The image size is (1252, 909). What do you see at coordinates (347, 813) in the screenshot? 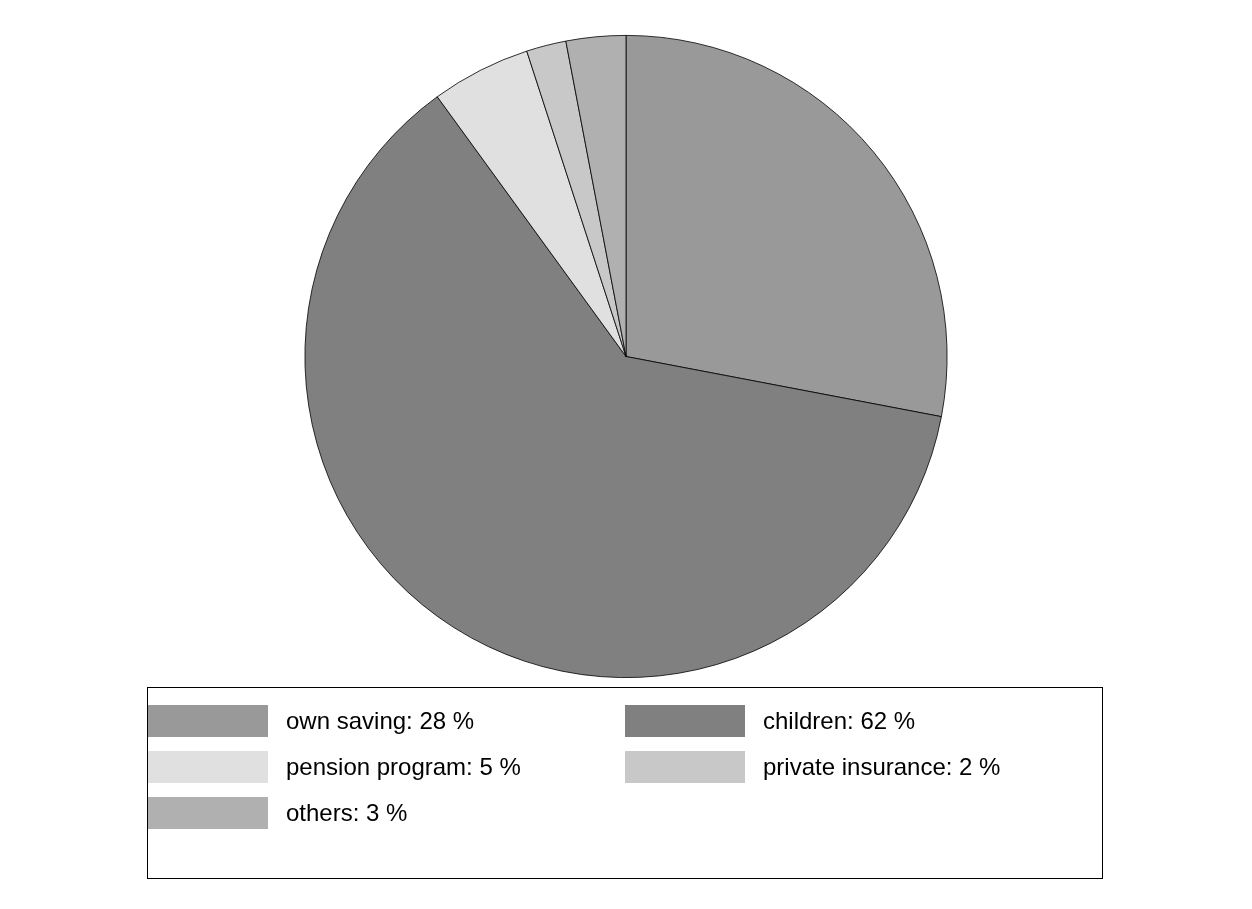
I see `legend-label: others: 3 %` at bounding box center [347, 813].